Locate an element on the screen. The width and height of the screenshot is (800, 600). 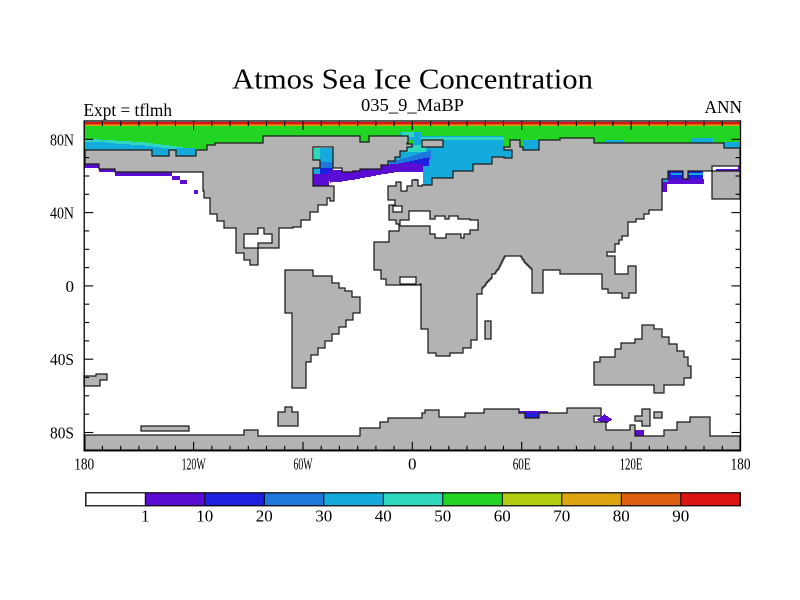
svg-text: 60 is located at coordinates (502, 516).